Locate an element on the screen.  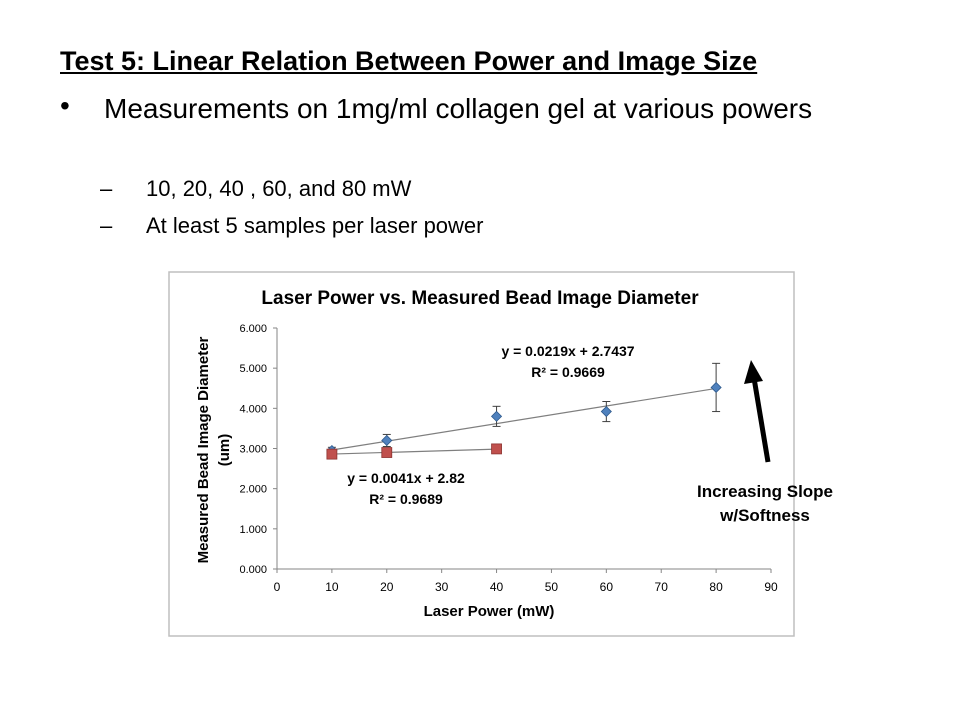
y-axis-label-line2: (um) is located at coordinates (224, 450).